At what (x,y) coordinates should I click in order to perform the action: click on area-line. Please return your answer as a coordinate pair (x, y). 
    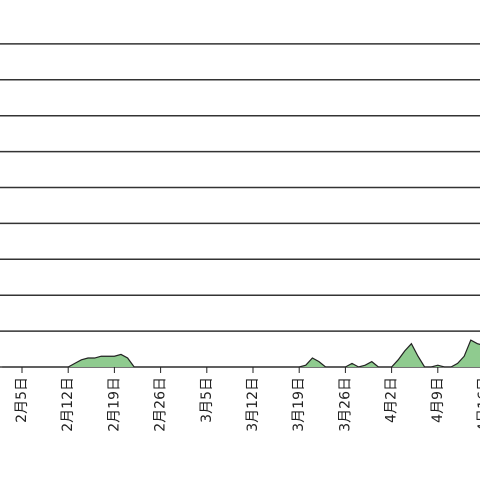
    Looking at the image, I should click on (241, 353).